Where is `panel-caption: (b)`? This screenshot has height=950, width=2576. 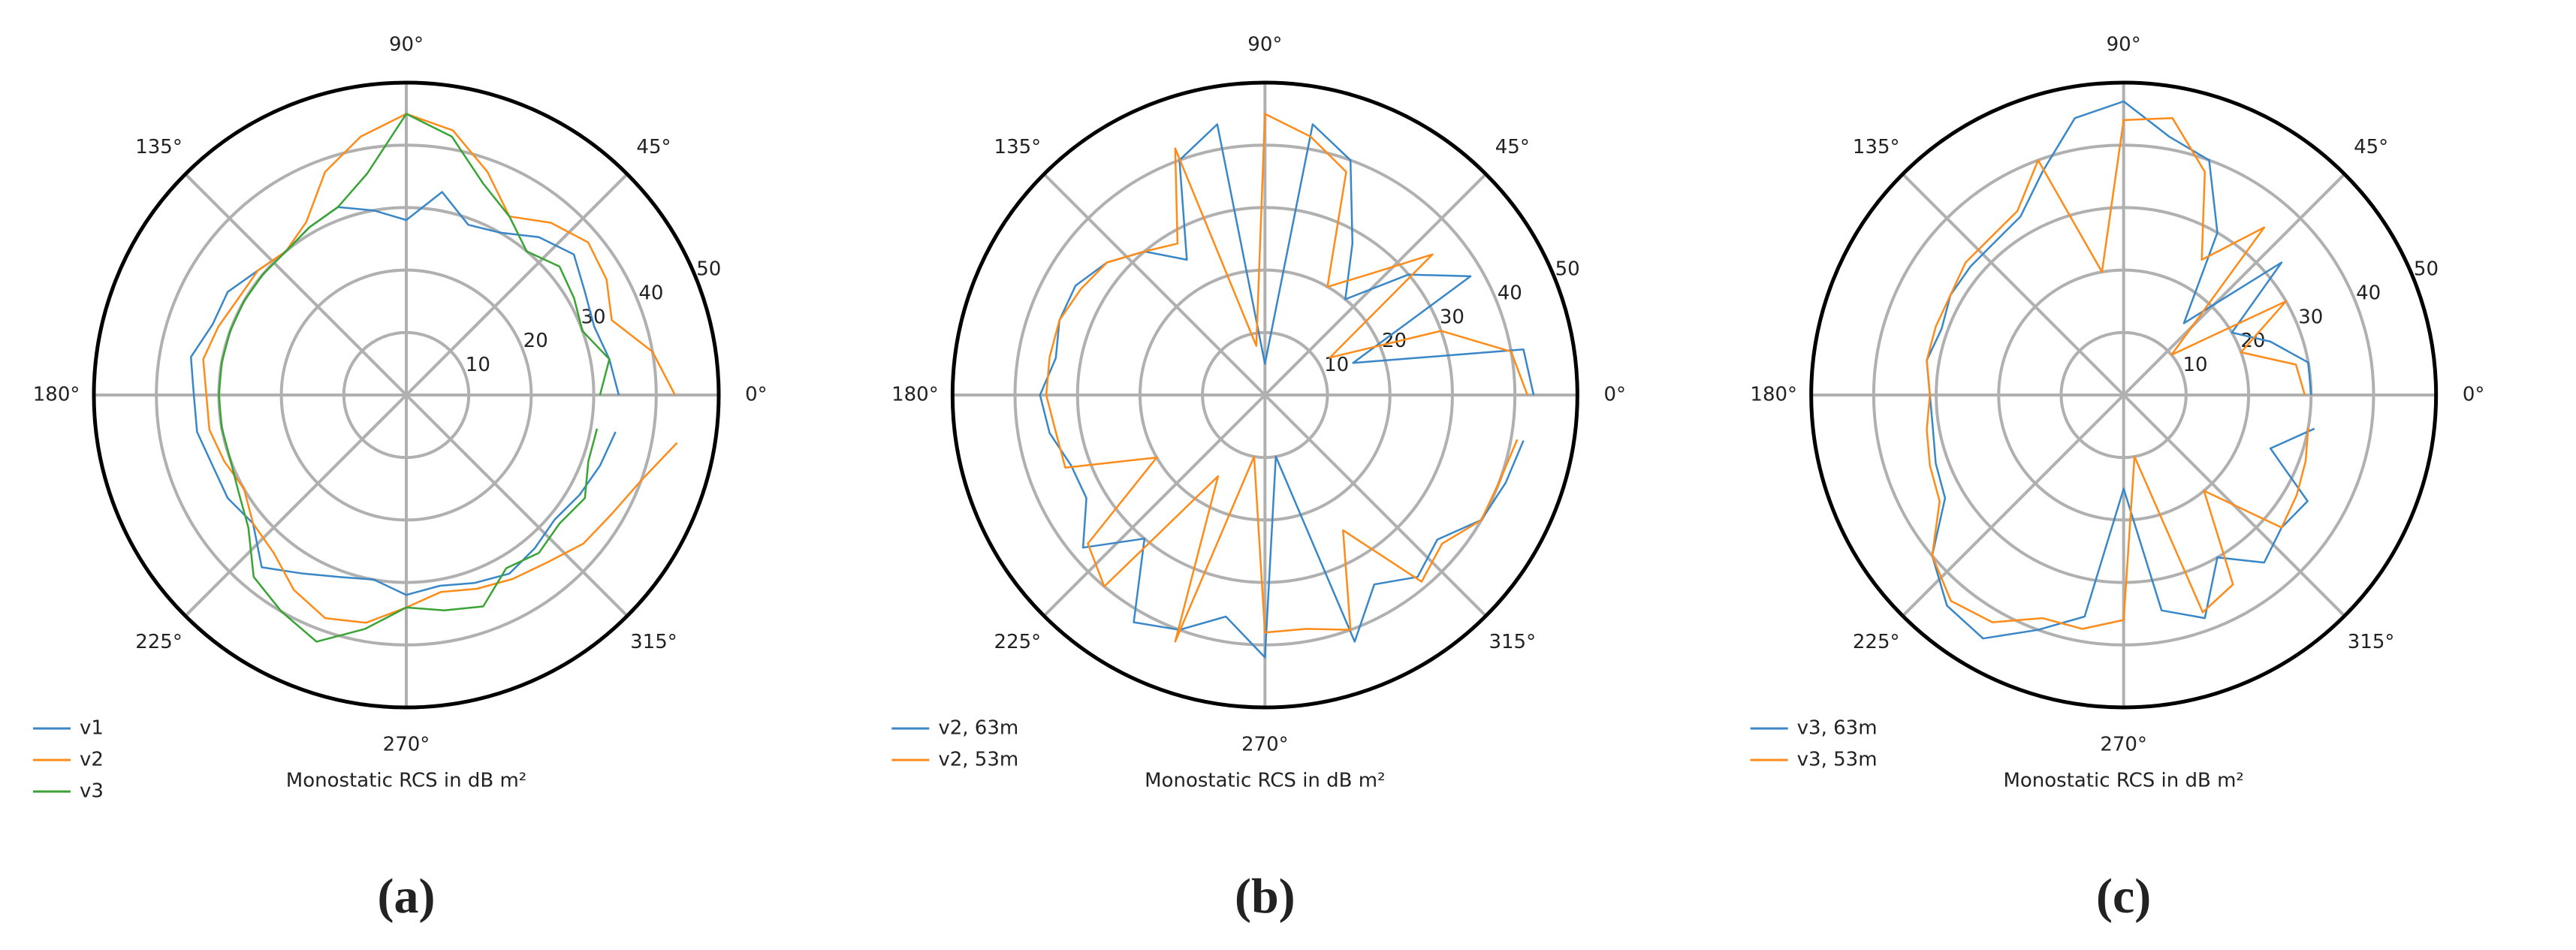 panel-caption: (b) is located at coordinates (1265, 896).